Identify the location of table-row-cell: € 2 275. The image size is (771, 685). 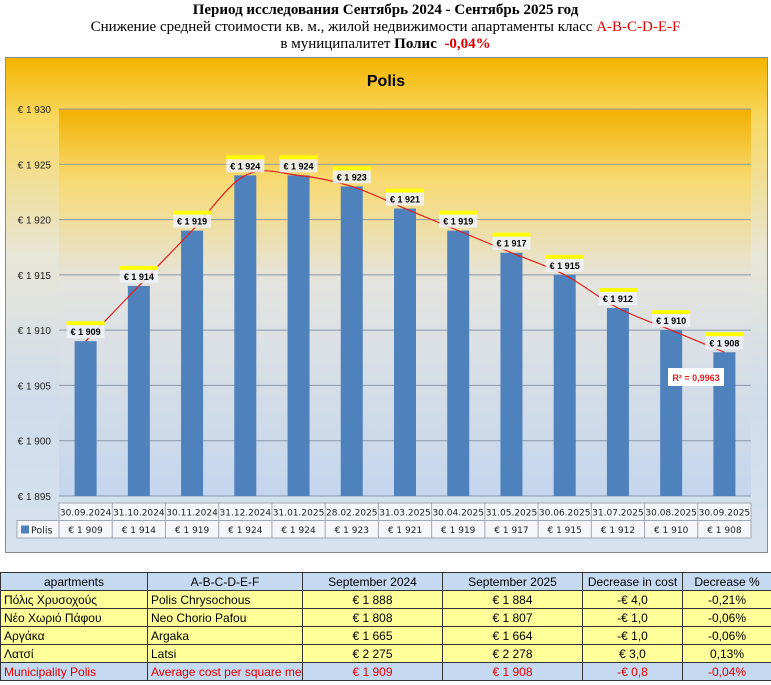
(372, 653).